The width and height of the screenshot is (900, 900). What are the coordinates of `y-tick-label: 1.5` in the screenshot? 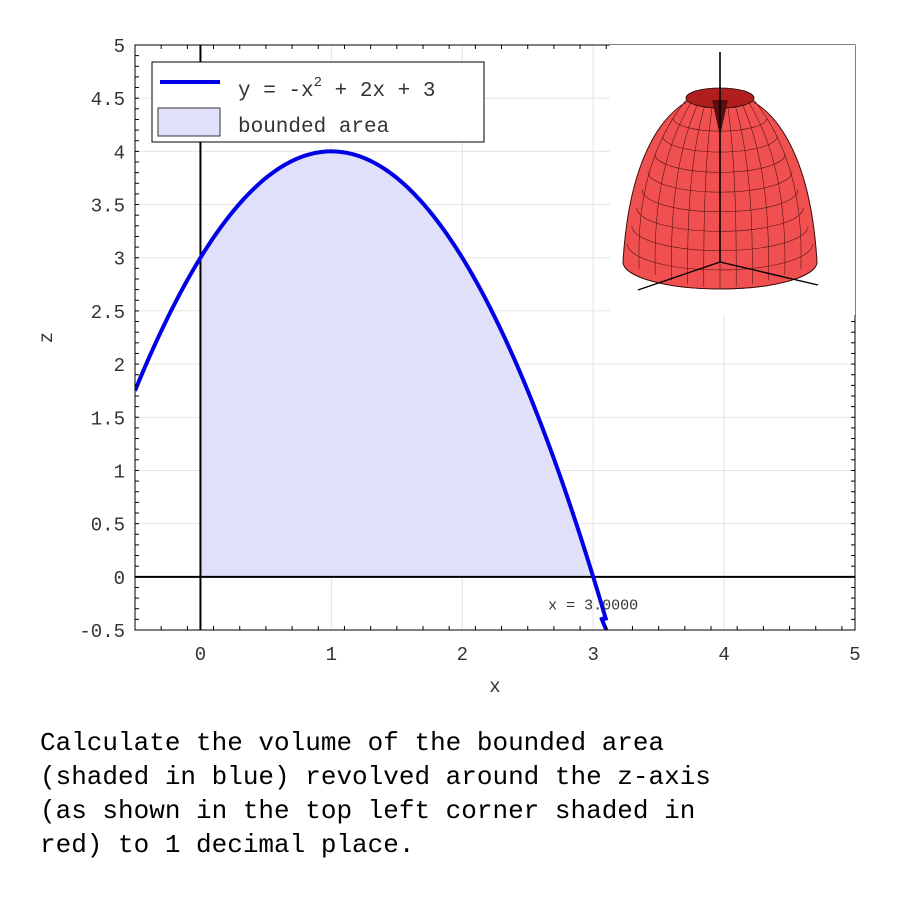 It's located at (108, 419).